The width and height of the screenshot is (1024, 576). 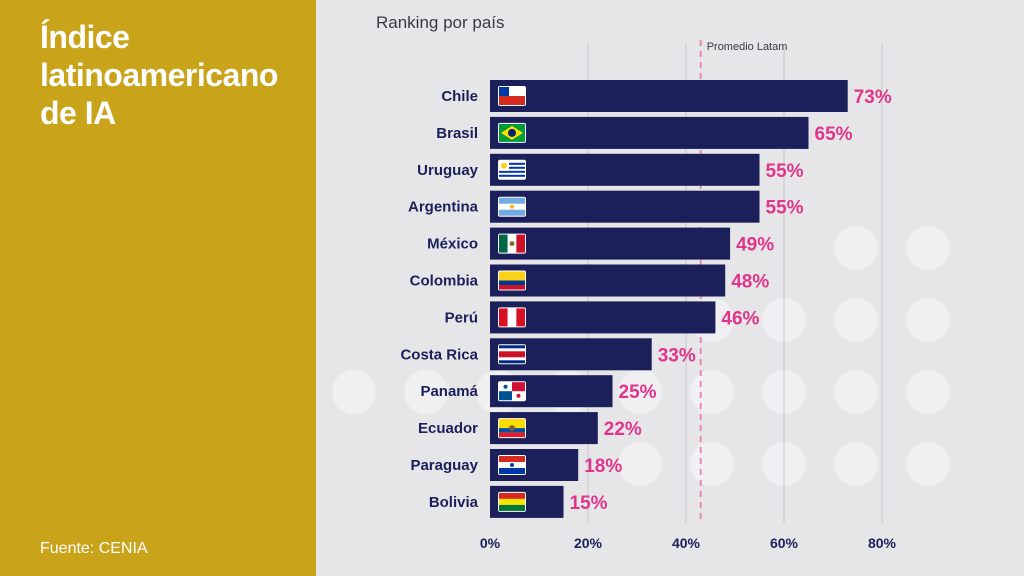 What do you see at coordinates (747, 47) in the screenshot?
I see `promedio-latam-label: Promedio Latam` at bounding box center [747, 47].